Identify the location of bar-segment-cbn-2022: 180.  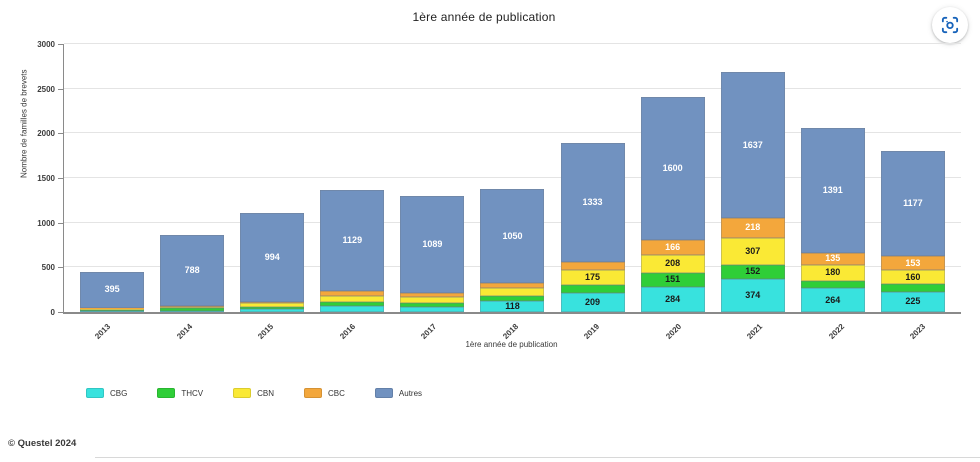
(832, 272).